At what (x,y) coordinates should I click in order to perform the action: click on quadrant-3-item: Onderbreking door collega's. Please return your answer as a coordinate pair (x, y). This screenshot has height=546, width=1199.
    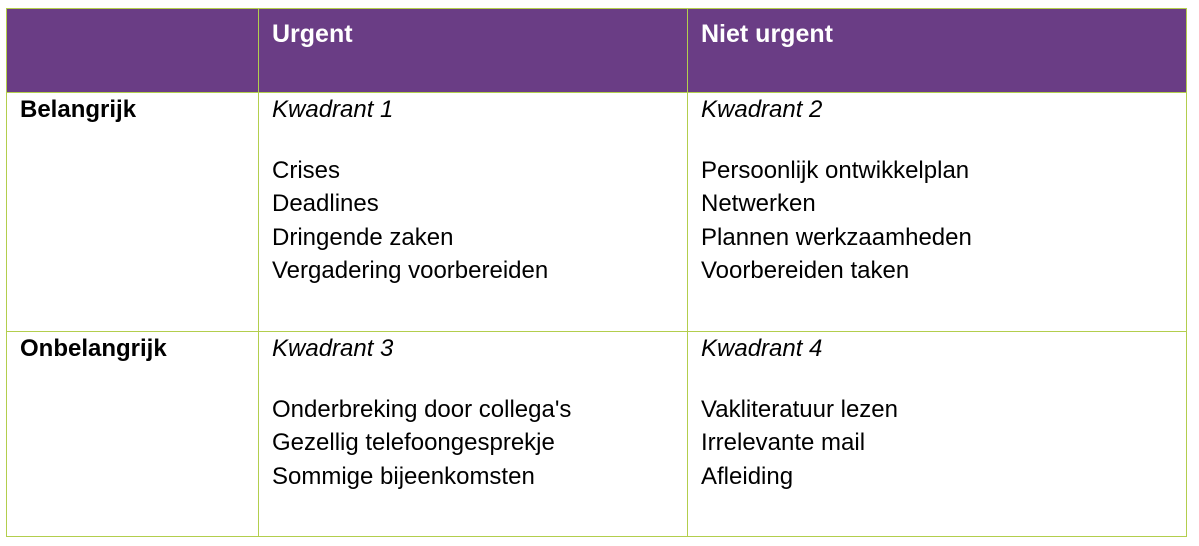
    Looking at the image, I should click on (422, 409).